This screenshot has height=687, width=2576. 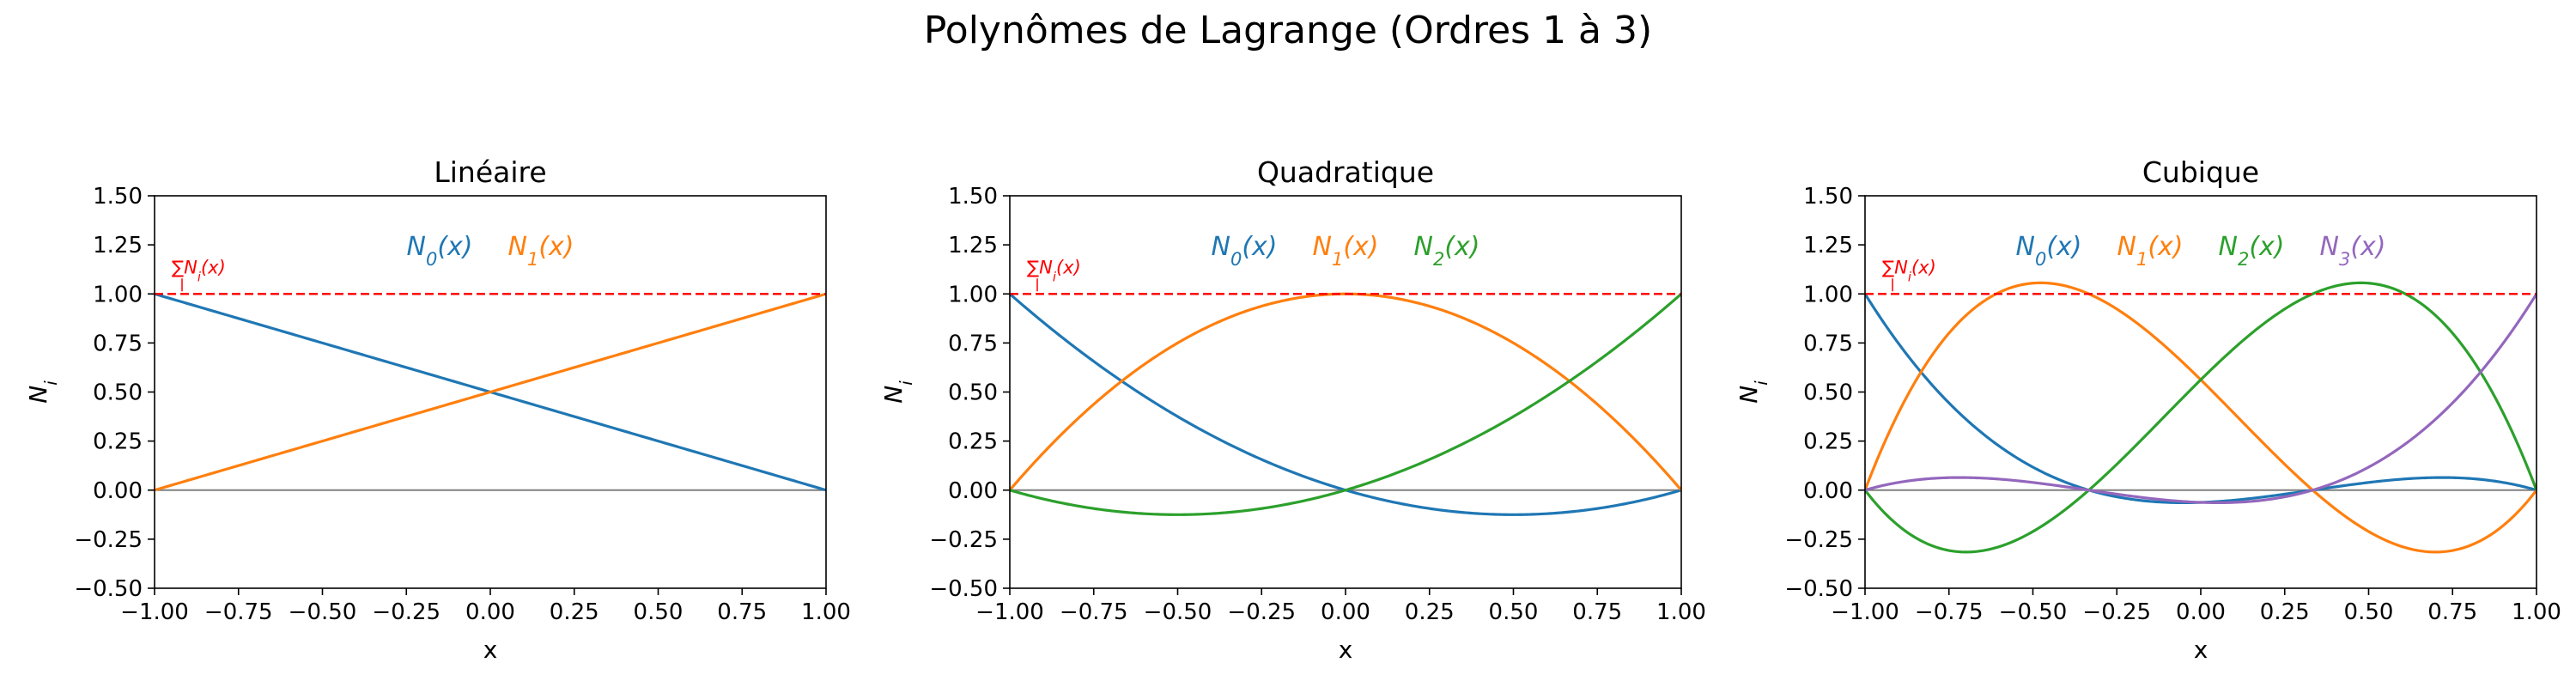 I want to click on legend-sub: 2, so click(x=1438, y=259).